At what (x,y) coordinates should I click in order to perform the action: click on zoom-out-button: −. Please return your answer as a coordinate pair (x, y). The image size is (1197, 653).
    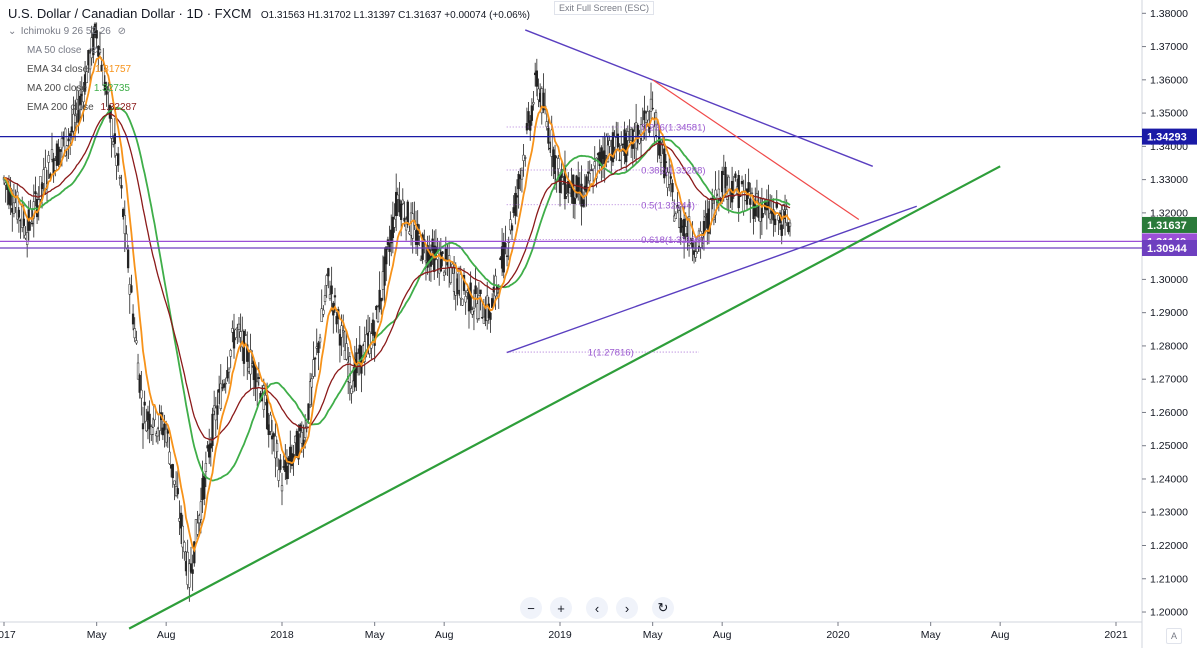
    Looking at the image, I should click on (531, 608).